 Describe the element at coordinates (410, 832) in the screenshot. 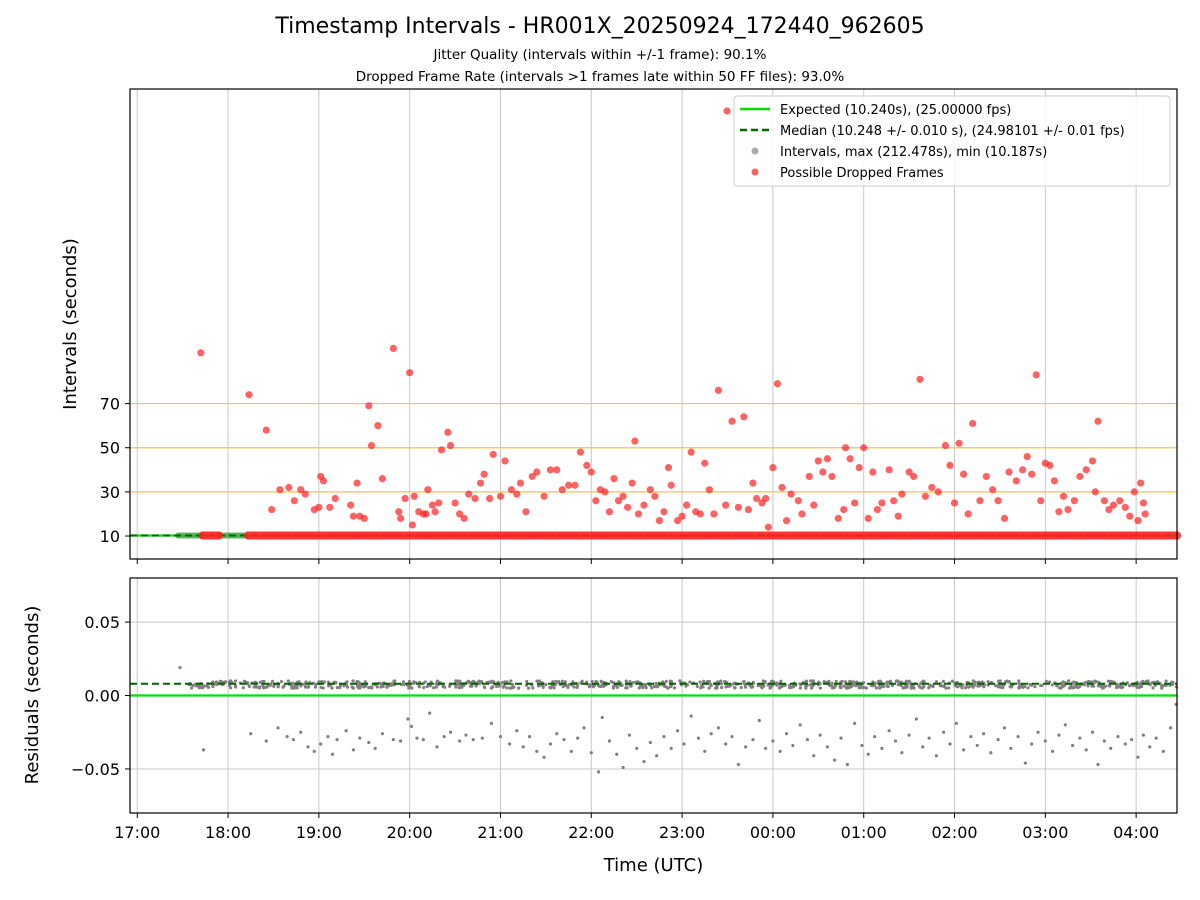

I see `time-x-tick-label: 20:00` at that location.